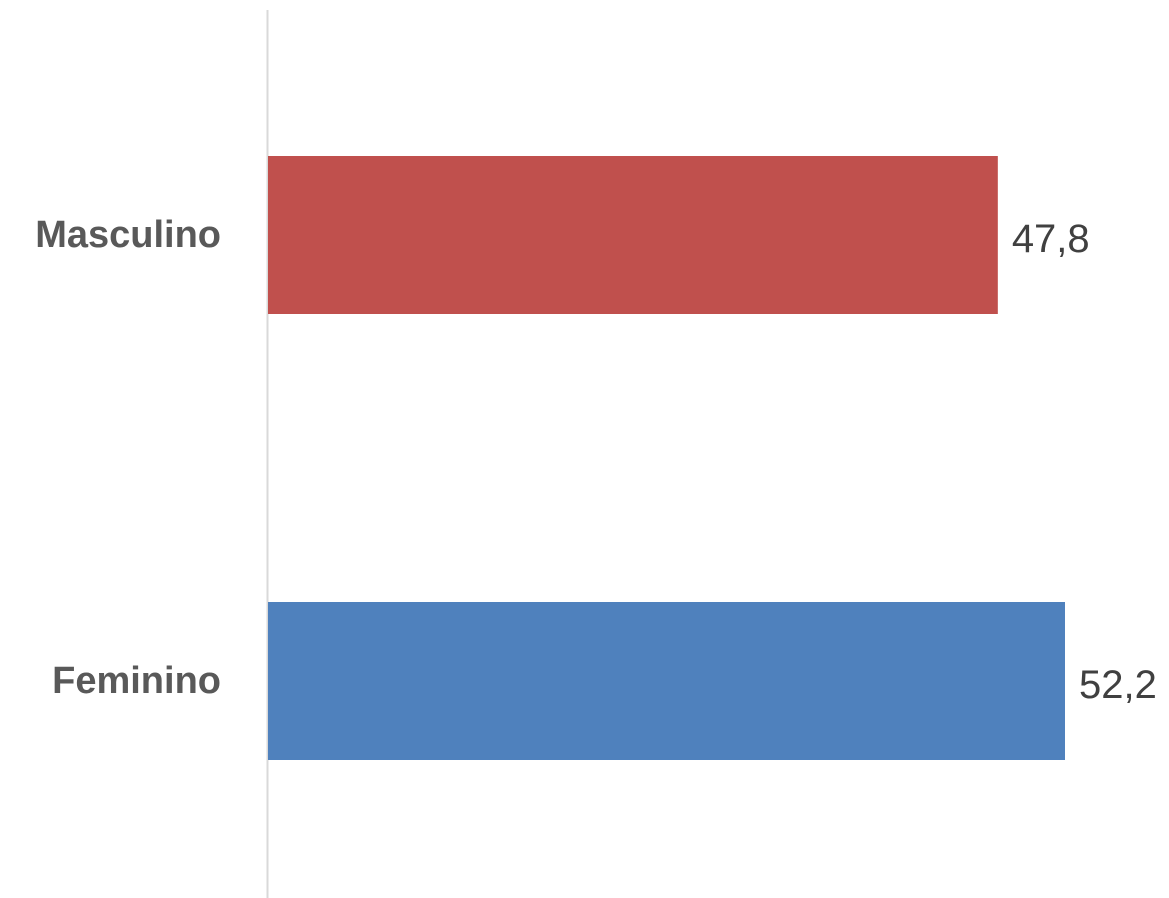 Image resolution: width=1169 pixels, height=898 pixels. Describe the element at coordinates (666, 681) in the screenshot. I see `bar-feminino` at that location.